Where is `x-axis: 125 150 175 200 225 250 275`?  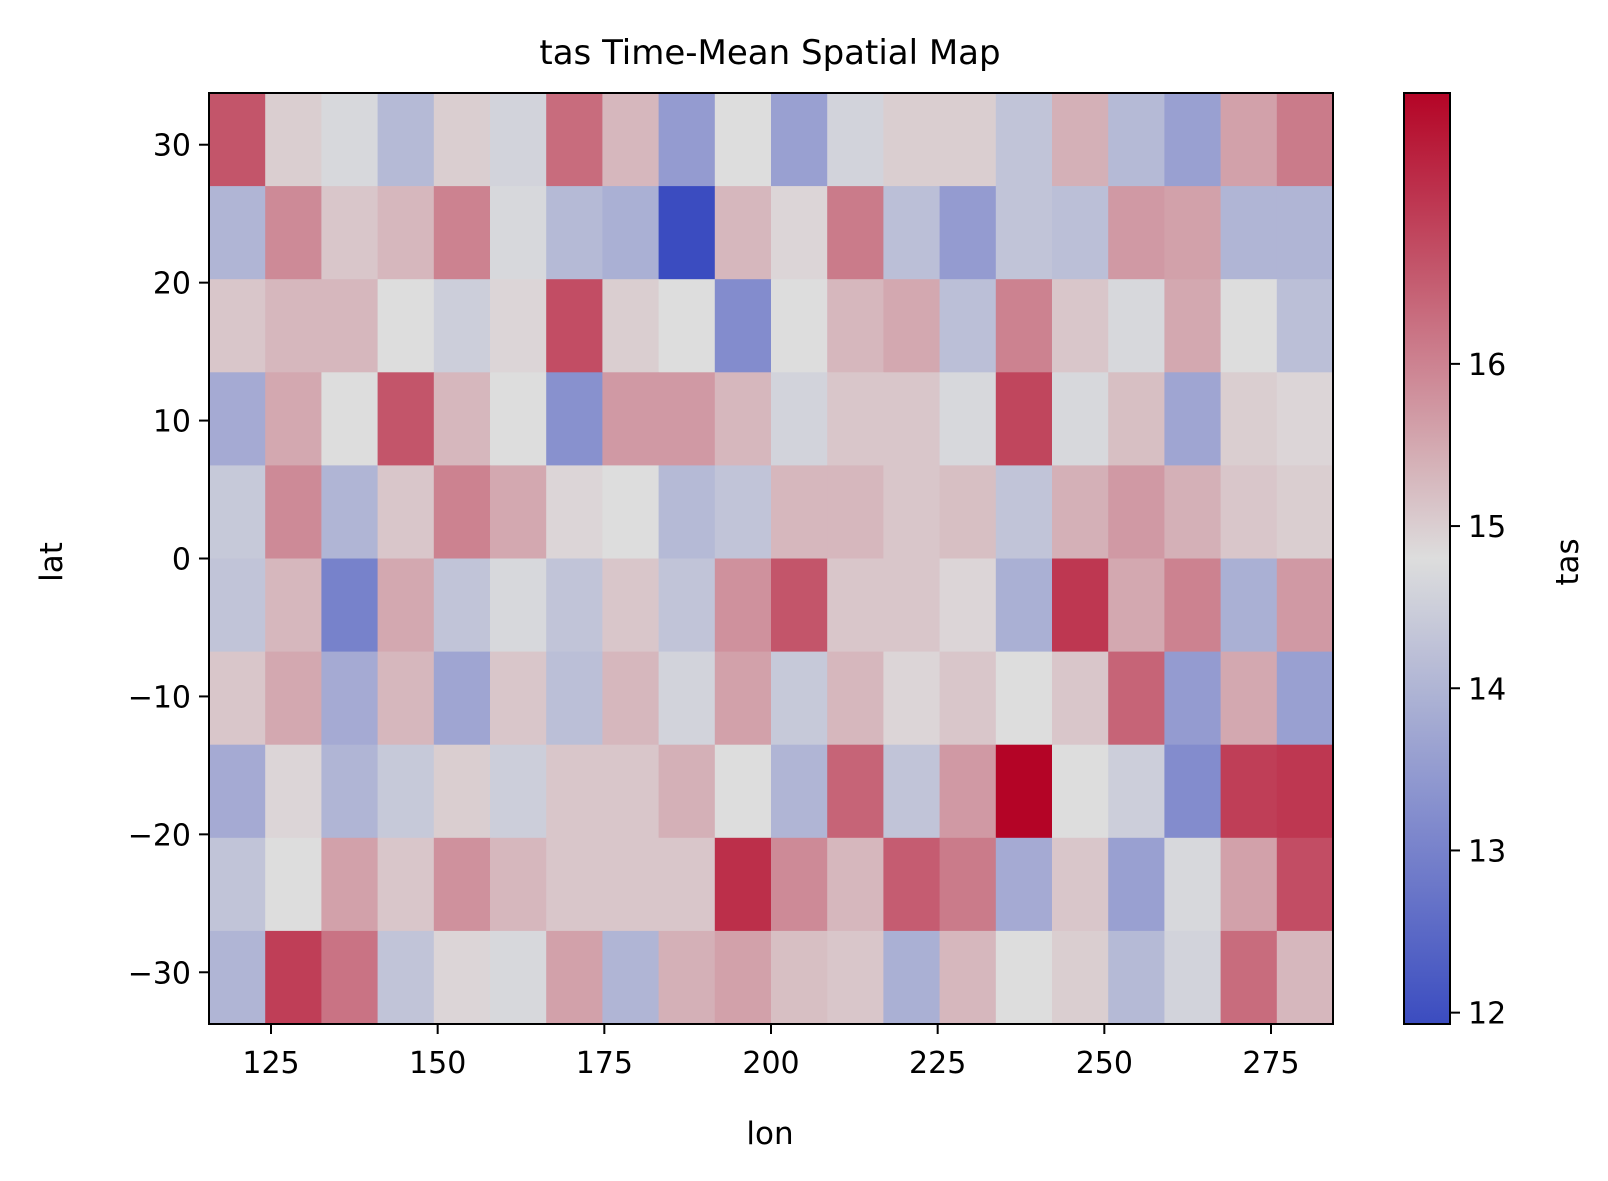
x-axis: 125 150 175 200 225 250 275 is located at coordinates (771, 1052).